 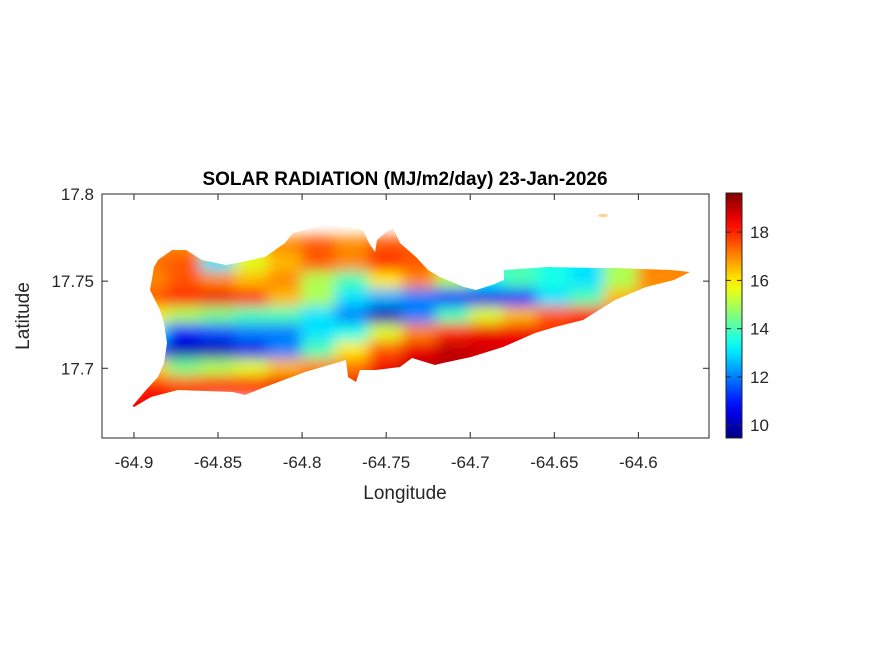 What do you see at coordinates (759, 280) in the screenshot?
I see `colorbar-tick-label: 16` at bounding box center [759, 280].